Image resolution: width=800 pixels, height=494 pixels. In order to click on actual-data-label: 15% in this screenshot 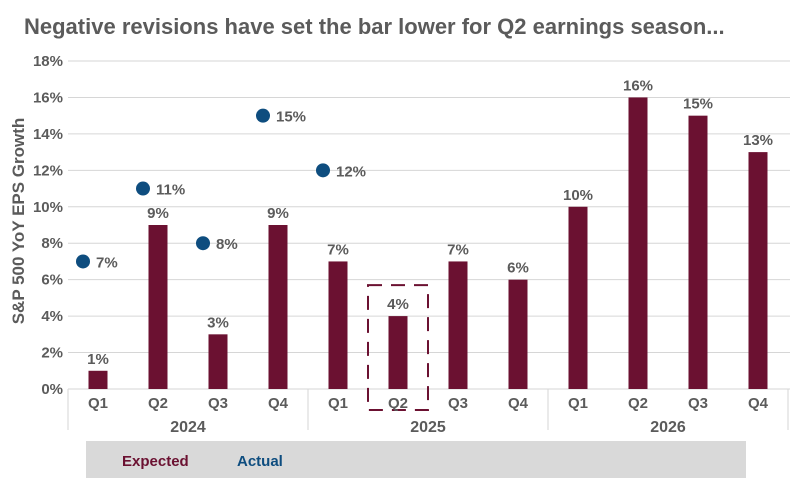, I will do `click(291, 117)`.